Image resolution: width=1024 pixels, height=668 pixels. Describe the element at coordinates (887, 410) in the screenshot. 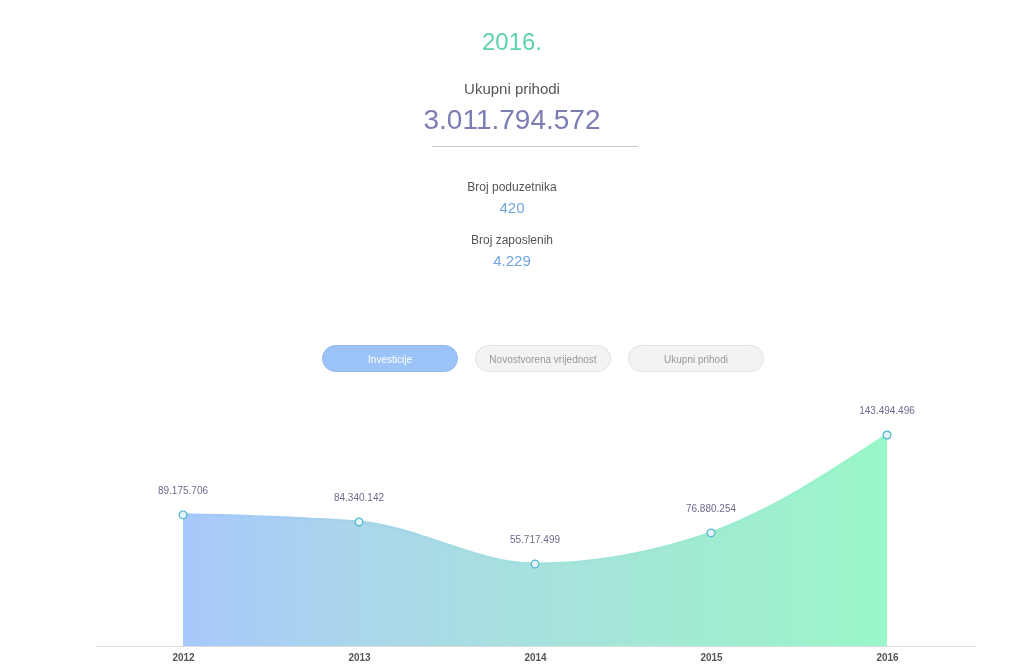

I see `data-label: 143.494.496` at that location.